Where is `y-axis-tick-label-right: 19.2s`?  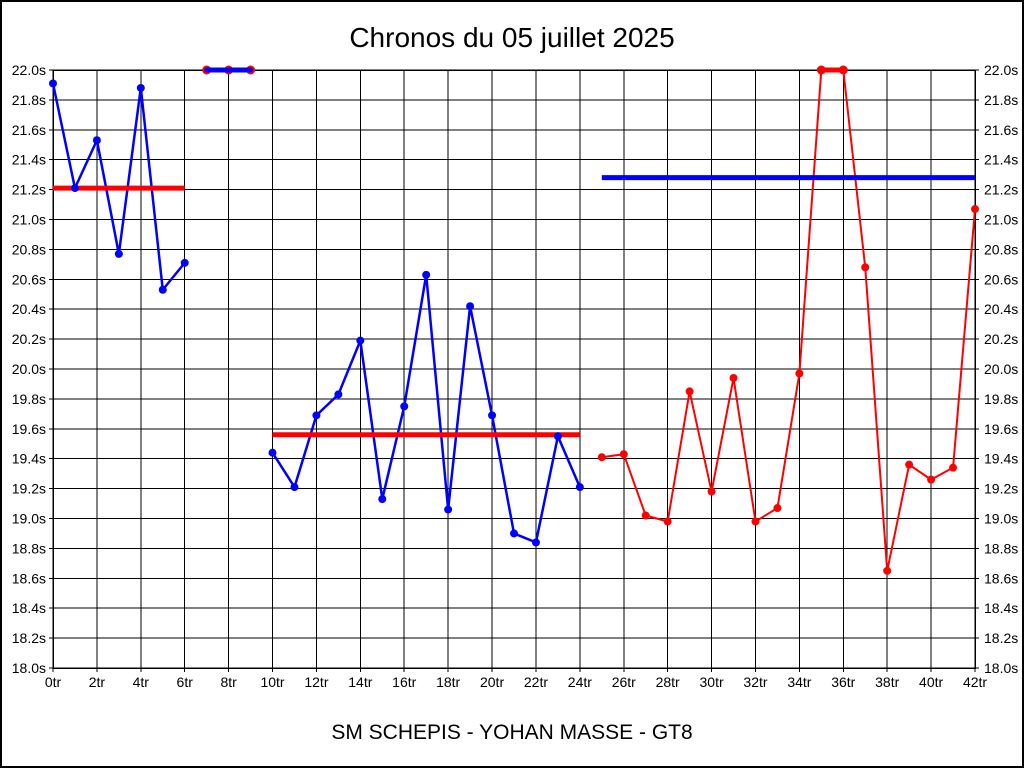 y-axis-tick-label-right: 19.2s is located at coordinates (1001, 489).